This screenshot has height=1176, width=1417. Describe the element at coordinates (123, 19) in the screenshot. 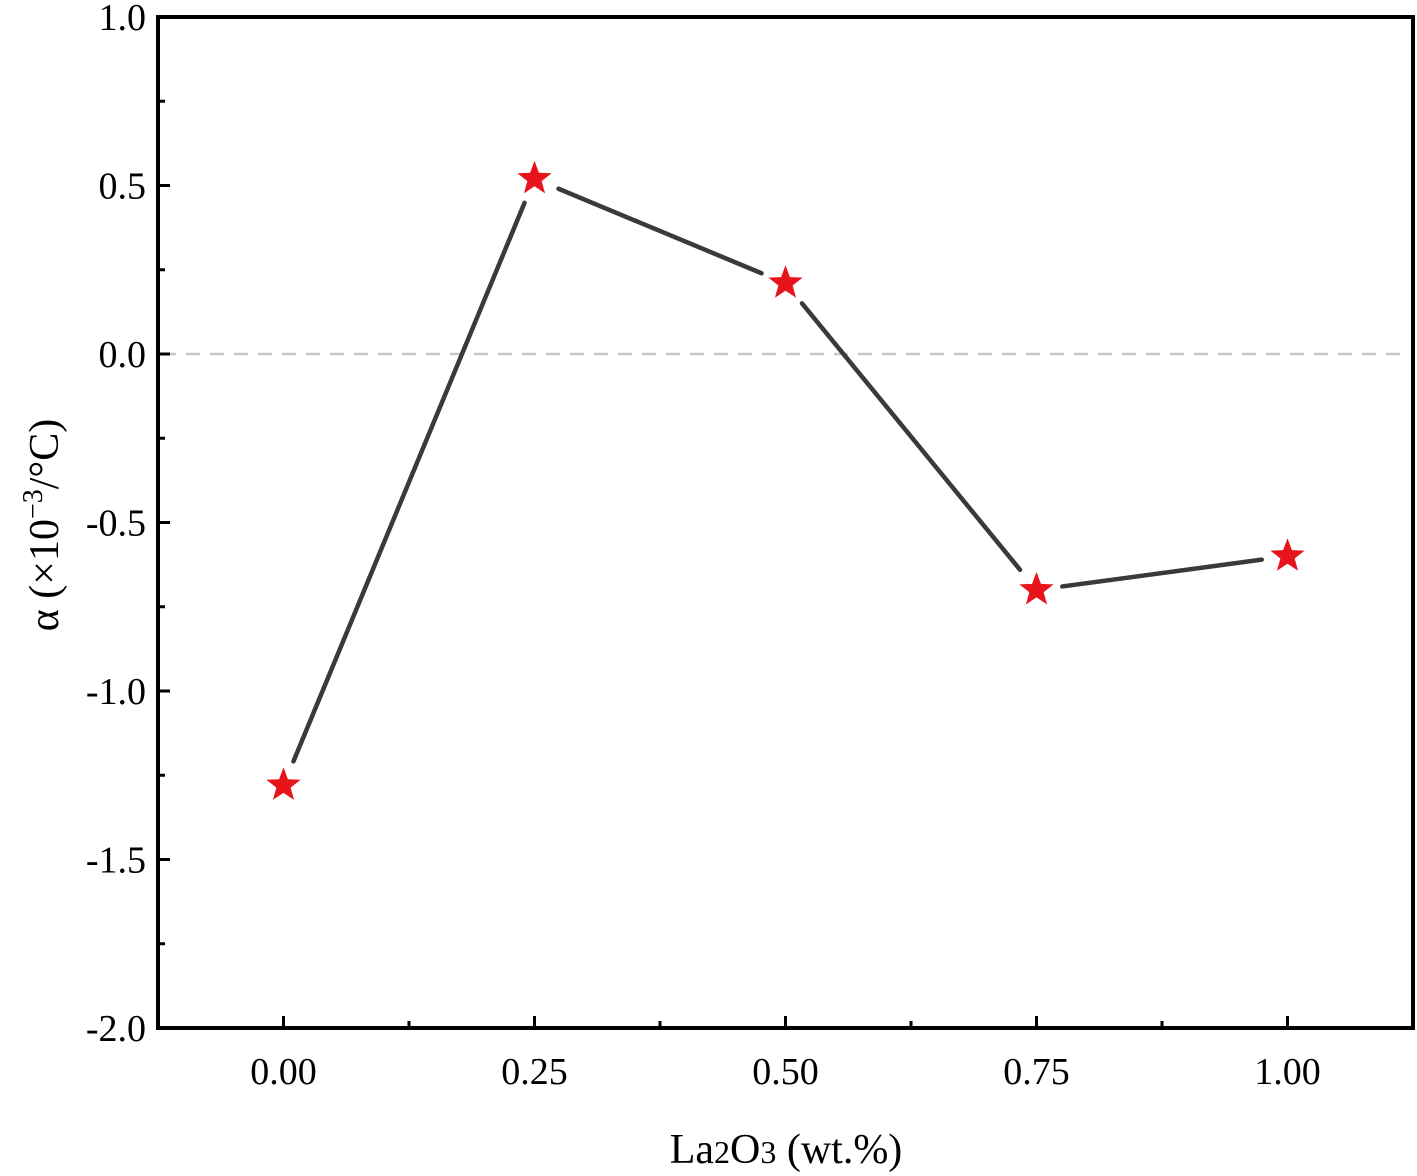

I see `y-tick-label: 1.0` at that location.